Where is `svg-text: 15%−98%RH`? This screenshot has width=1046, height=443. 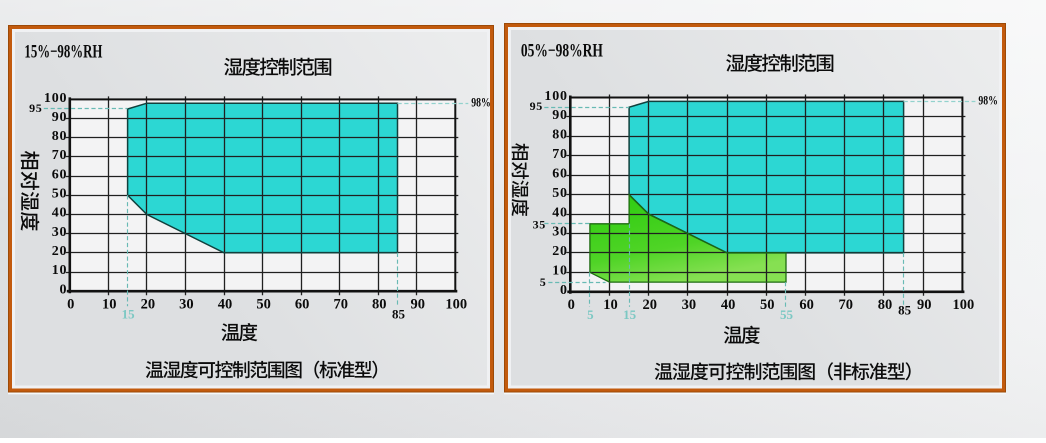 svg-text: 15%−98%RH is located at coordinates (63, 52).